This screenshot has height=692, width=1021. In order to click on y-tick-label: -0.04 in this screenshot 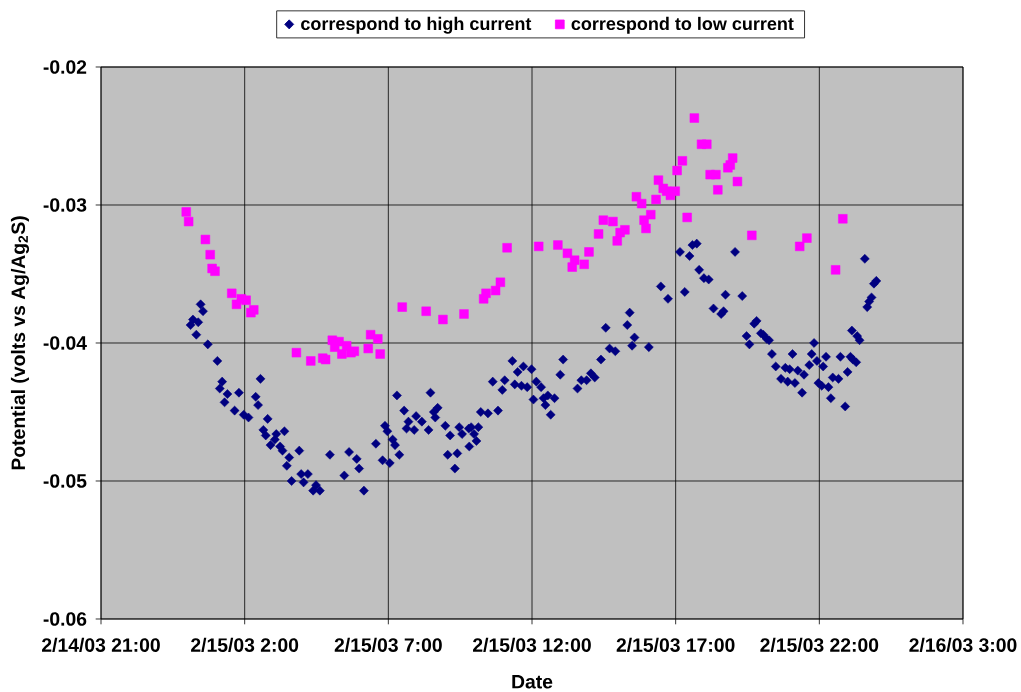, I will do `click(65, 343)`.